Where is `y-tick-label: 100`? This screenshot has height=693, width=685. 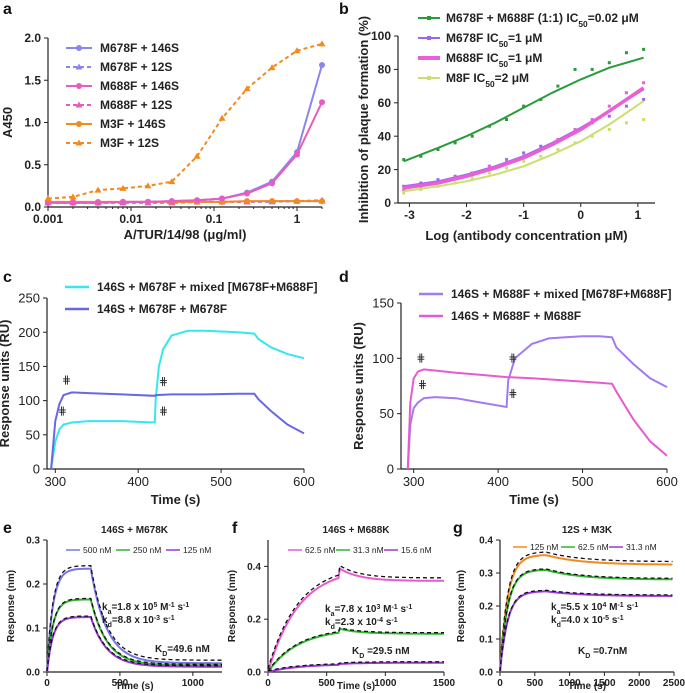
y-tick-label: 100 is located at coordinates (381, 36).